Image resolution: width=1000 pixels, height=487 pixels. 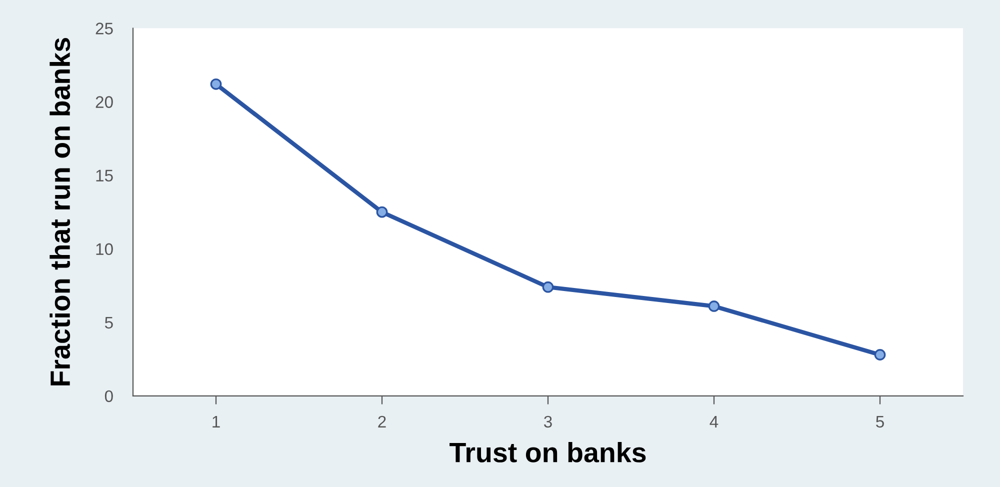 I want to click on x-axis-title: Trust on banks, so click(x=548, y=452).